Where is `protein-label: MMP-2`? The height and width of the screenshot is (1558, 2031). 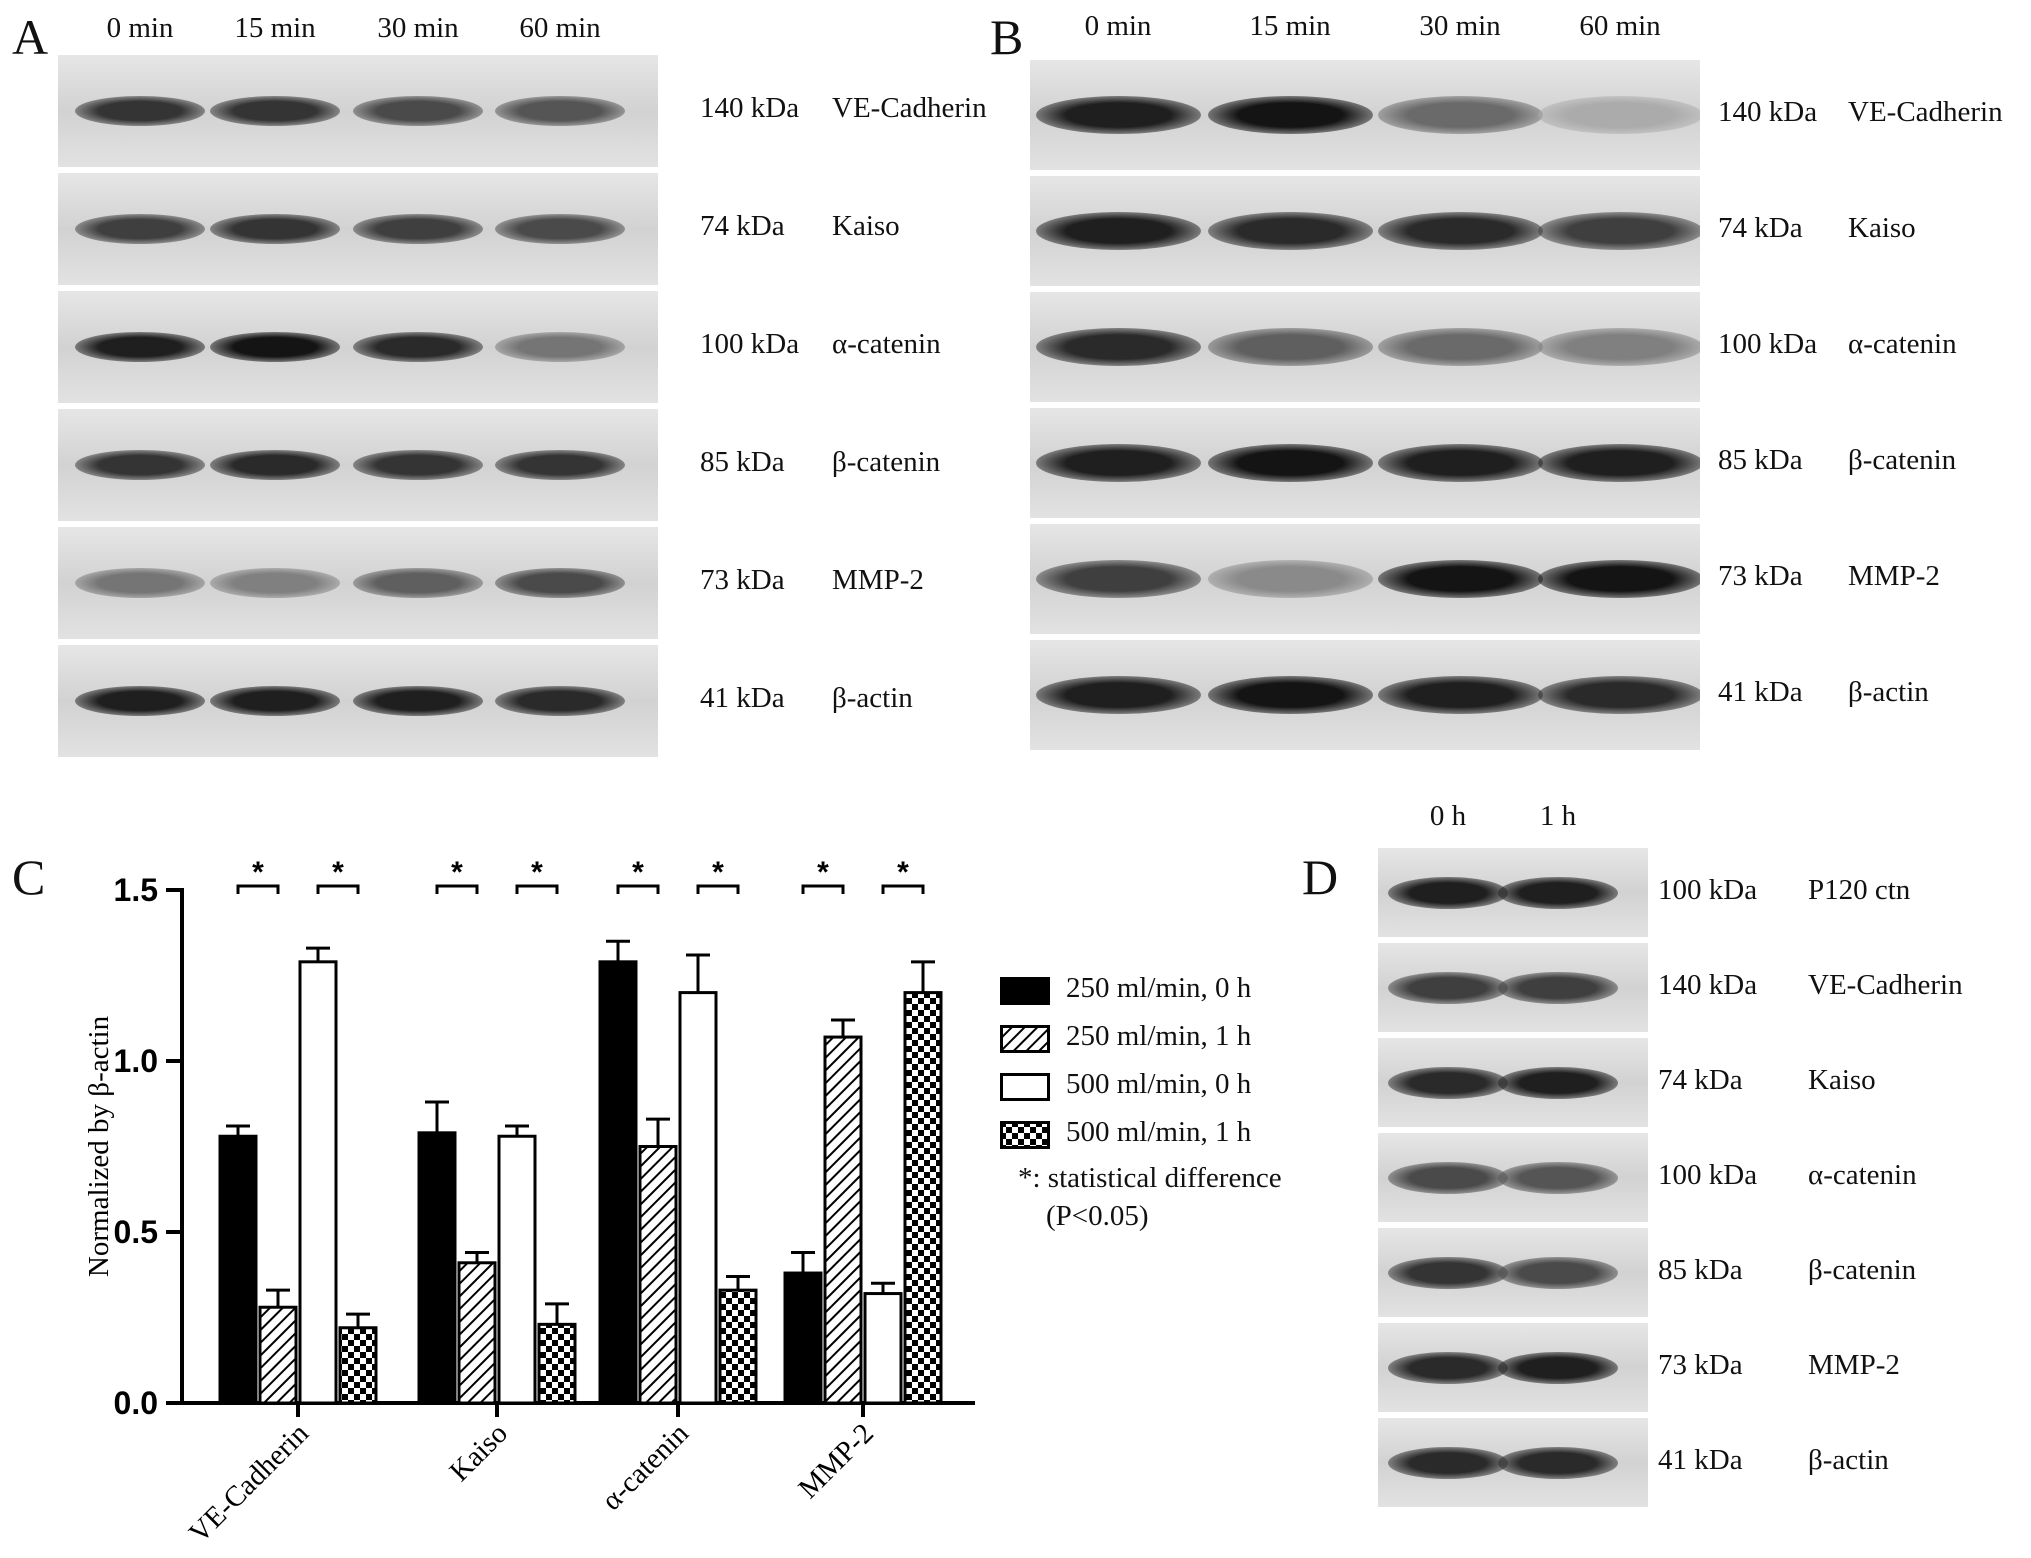
protein-label: MMP-2 is located at coordinates (1894, 576).